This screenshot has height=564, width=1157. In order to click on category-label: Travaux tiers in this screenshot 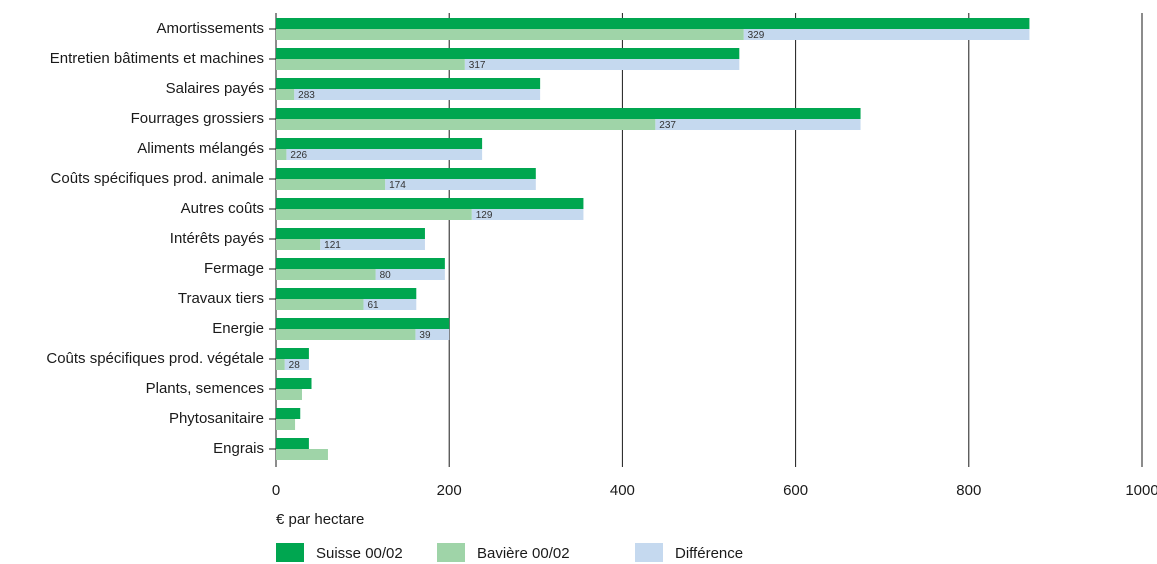, I will do `click(221, 298)`.